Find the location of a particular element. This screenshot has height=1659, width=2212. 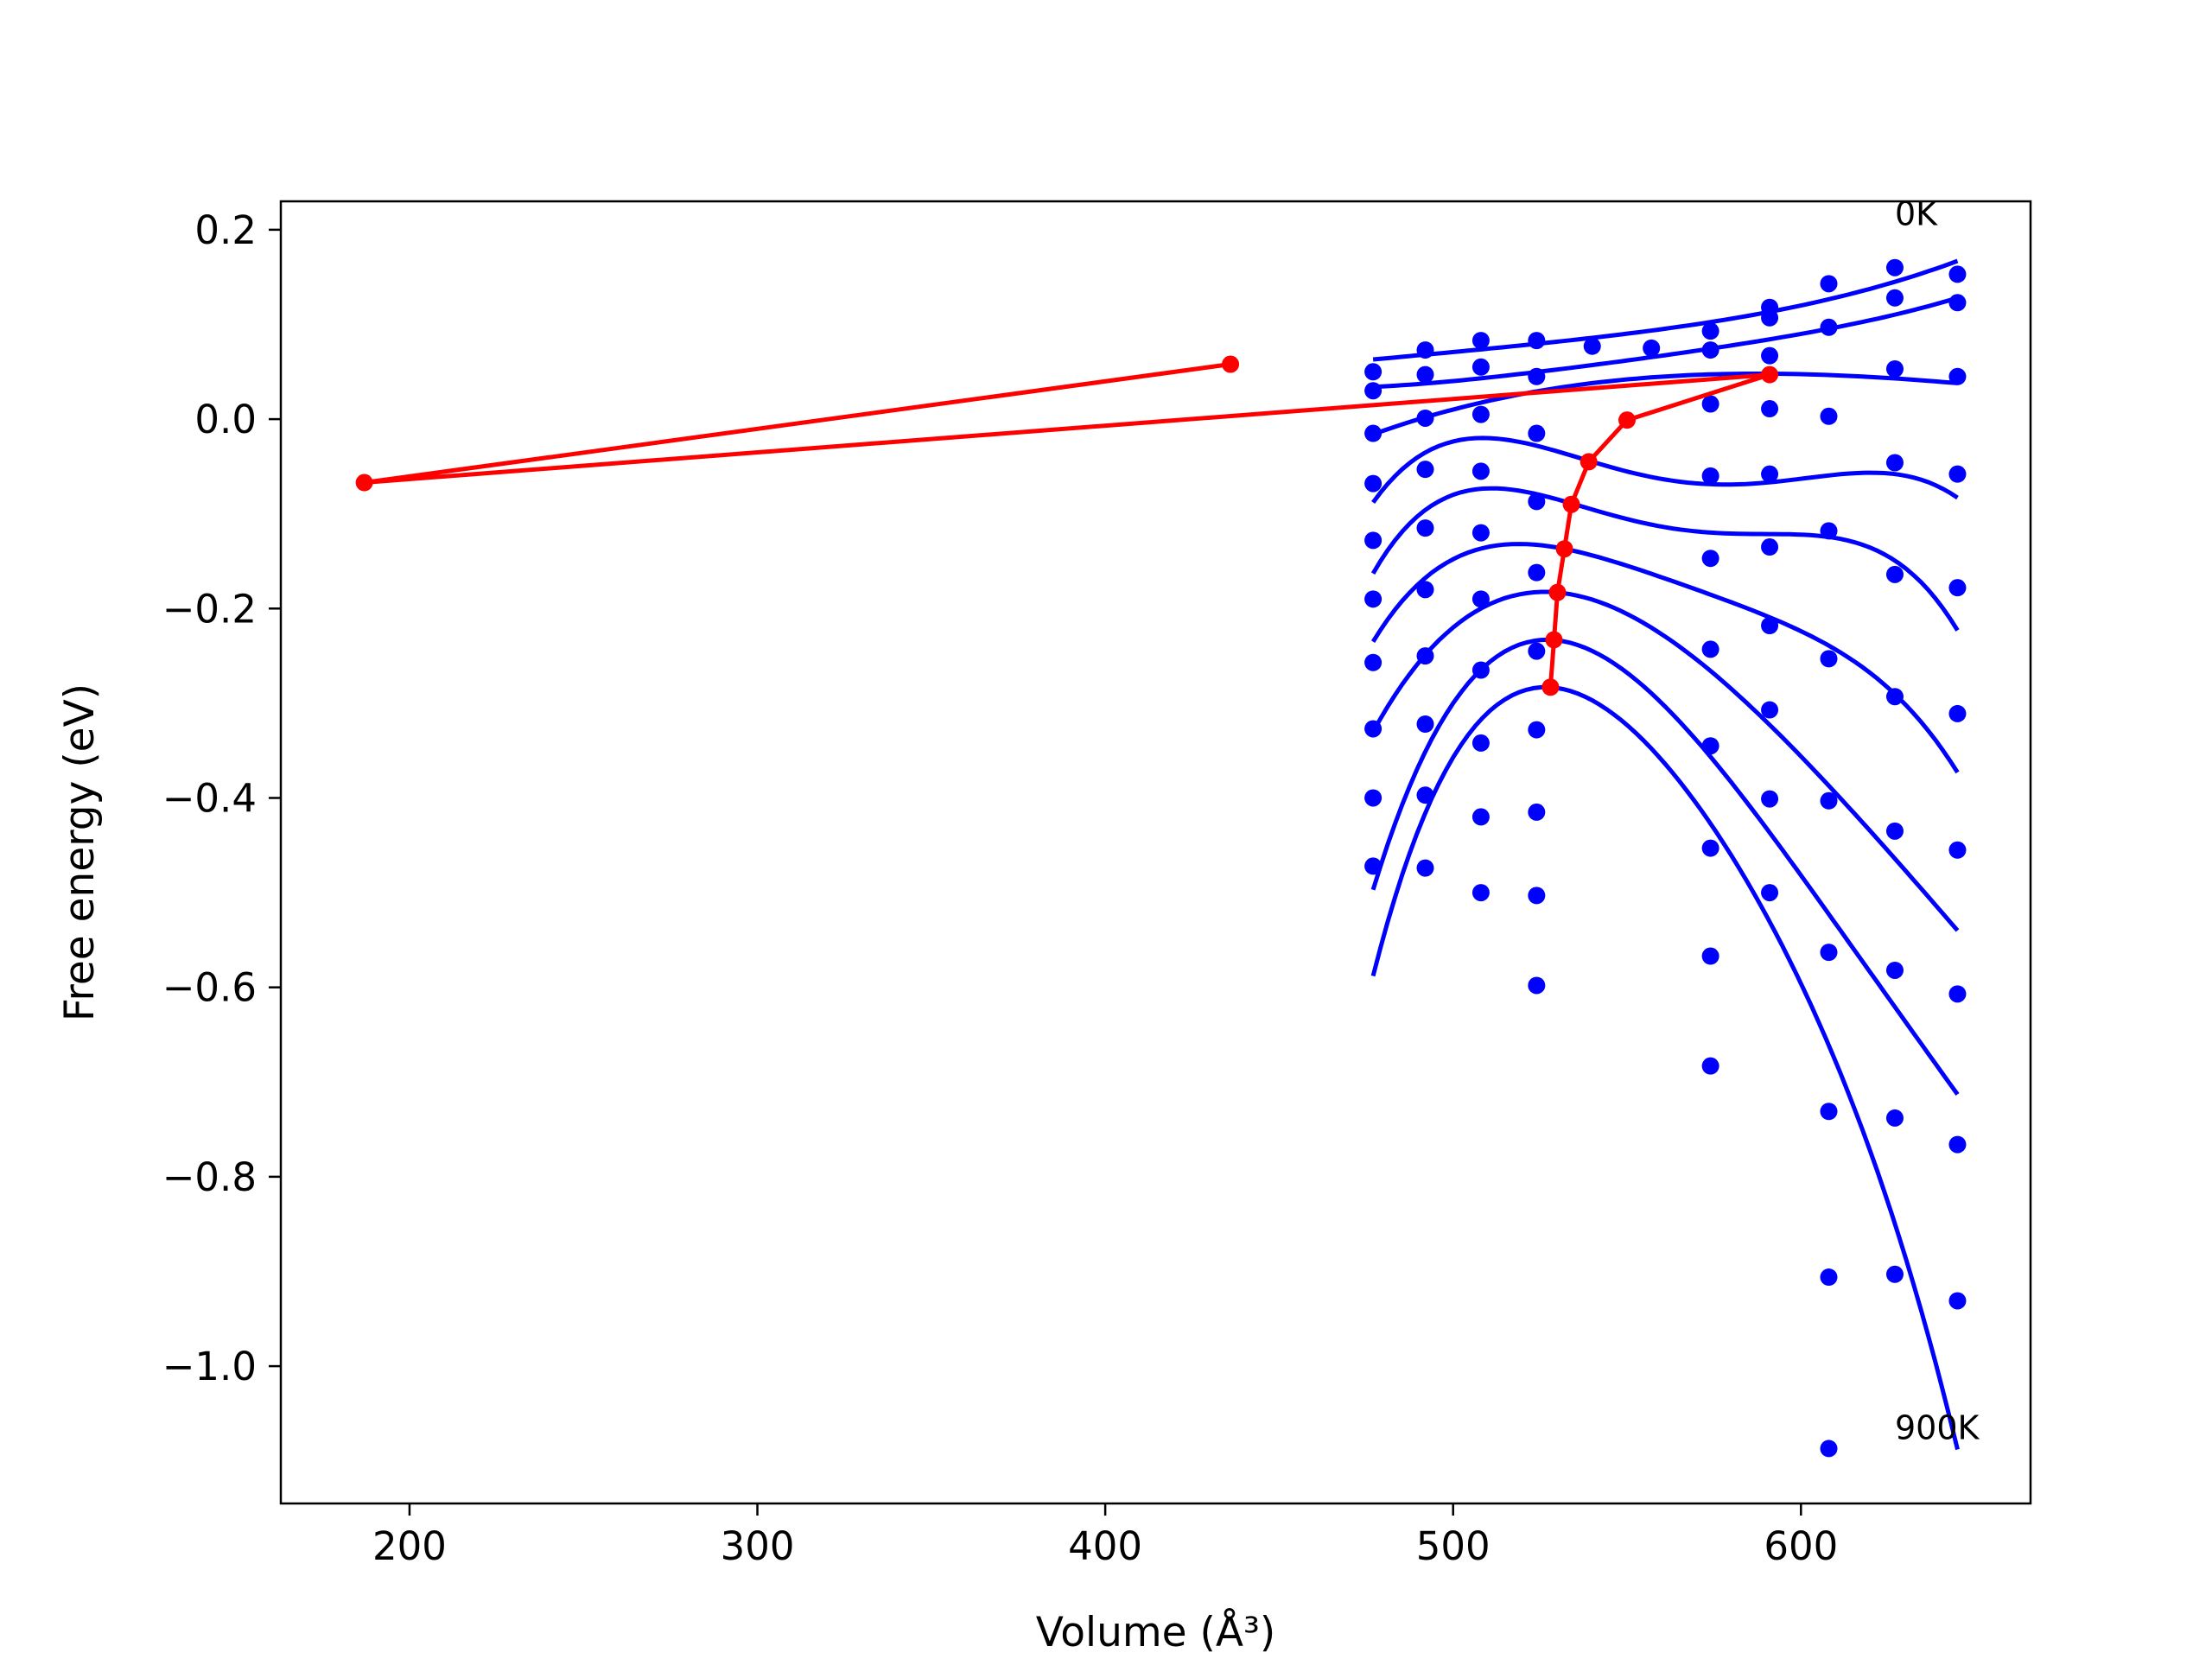

minima-curve is located at coordinates (1067, 525).